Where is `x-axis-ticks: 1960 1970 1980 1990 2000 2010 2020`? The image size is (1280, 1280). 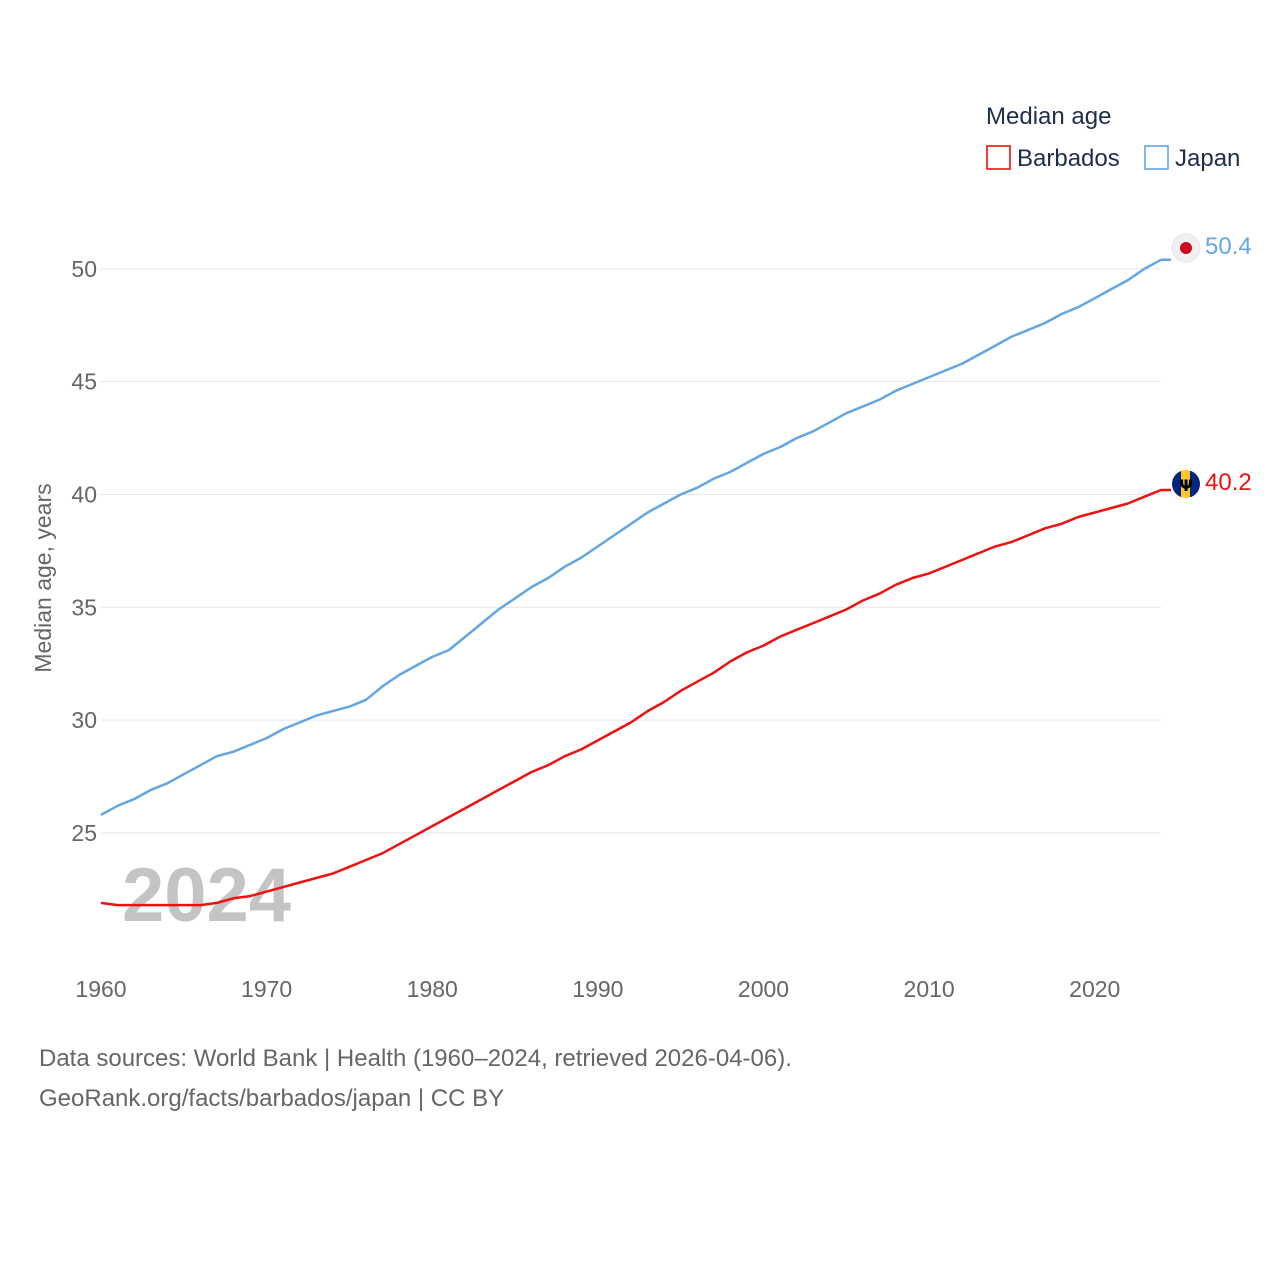
x-axis-ticks: 1960 1970 1980 1990 2000 2010 2020 is located at coordinates (597, 989).